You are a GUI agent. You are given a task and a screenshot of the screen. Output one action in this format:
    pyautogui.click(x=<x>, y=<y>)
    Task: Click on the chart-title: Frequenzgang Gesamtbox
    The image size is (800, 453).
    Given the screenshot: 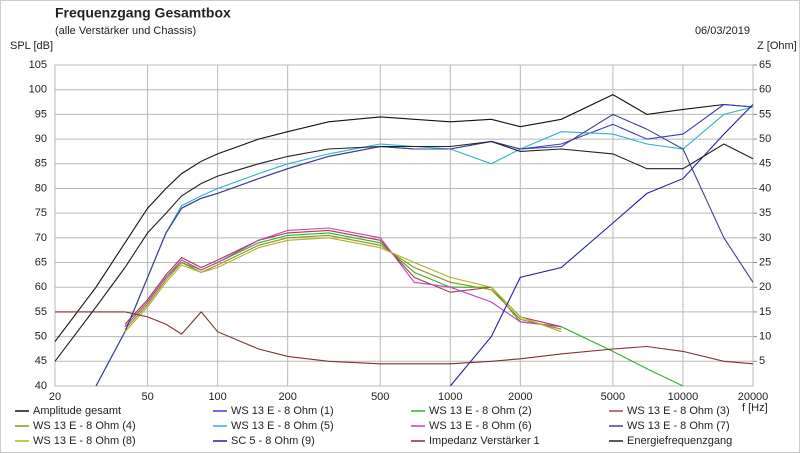 What is the action you would take?
    pyautogui.click(x=143, y=13)
    